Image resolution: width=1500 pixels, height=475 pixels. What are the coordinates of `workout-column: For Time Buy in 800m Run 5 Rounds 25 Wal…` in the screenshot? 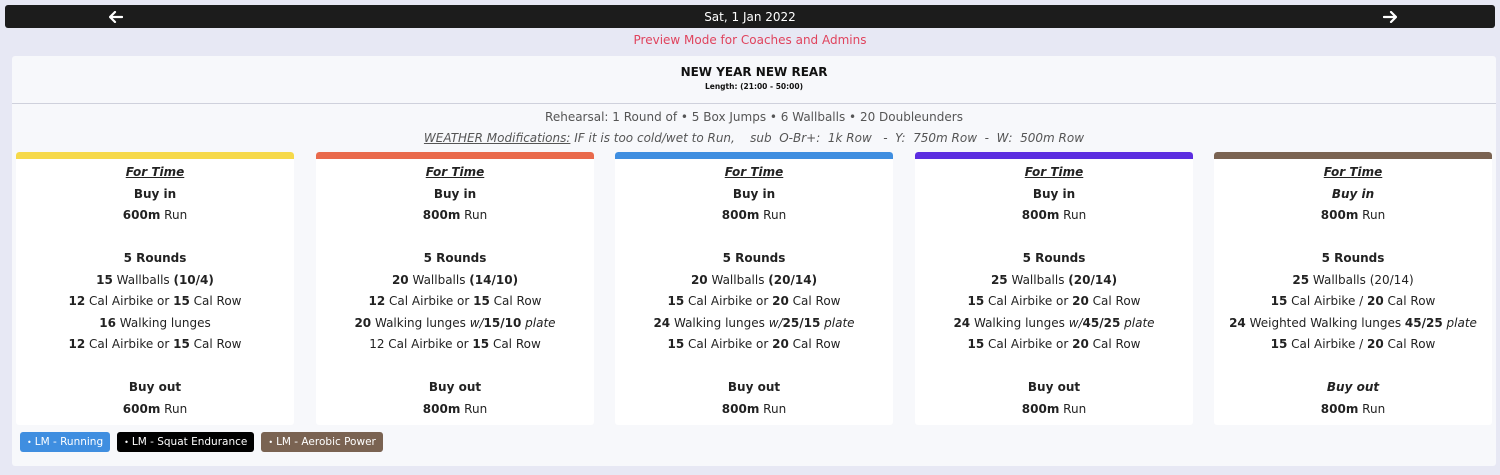 It's located at (1054, 288).